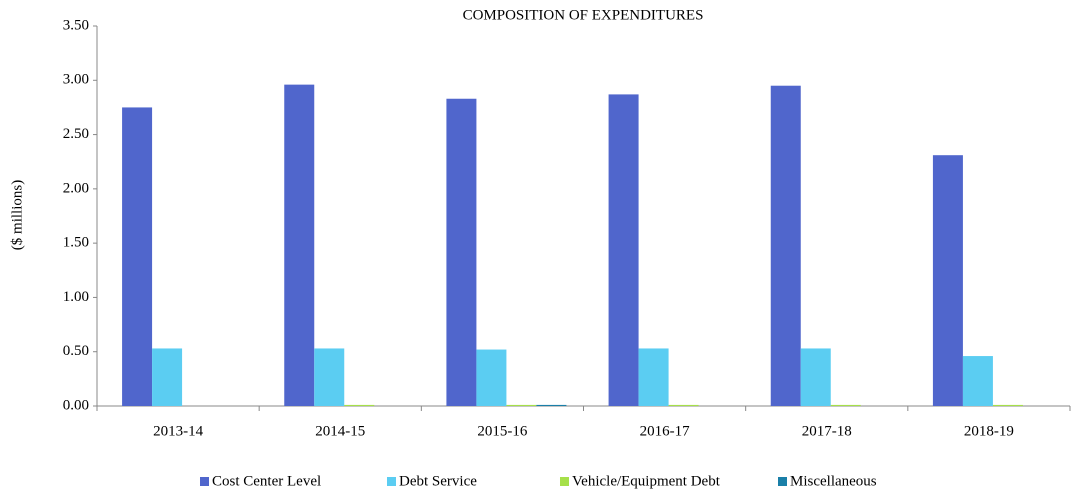 The height and width of the screenshot is (495, 1089). What do you see at coordinates (438, 481) in the screenshot?
I see `legend-label: Debt Service` at bounding box center [438, 481].